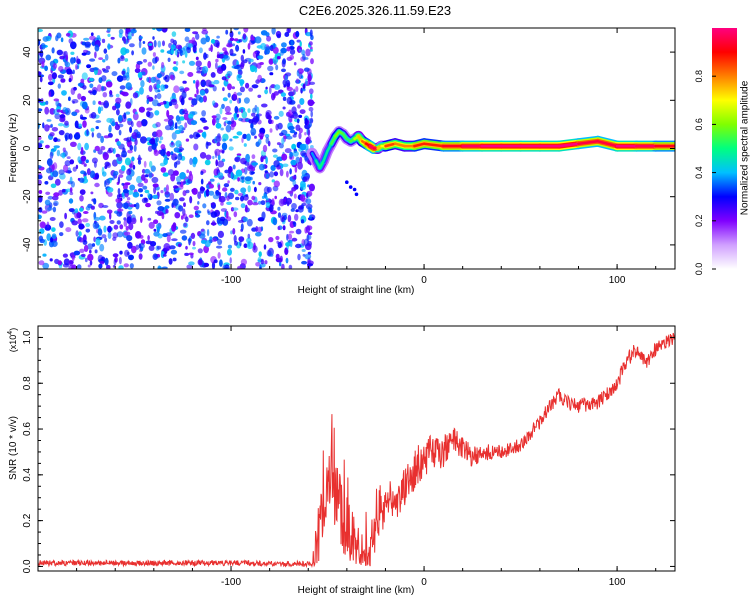 The image size is (750, 600). Describe the element at coordinates (699, 172) in the screenshot. I see `colorbar-tick-label: 0.4` at that location.